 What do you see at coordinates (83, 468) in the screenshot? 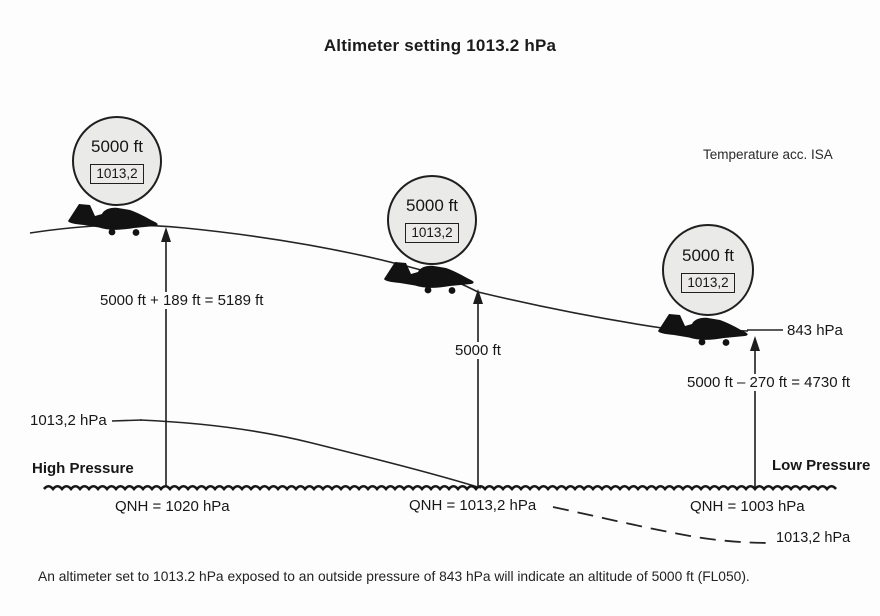
I see `high-pressure-label: High Pressure` at bounding box center [83, 468].